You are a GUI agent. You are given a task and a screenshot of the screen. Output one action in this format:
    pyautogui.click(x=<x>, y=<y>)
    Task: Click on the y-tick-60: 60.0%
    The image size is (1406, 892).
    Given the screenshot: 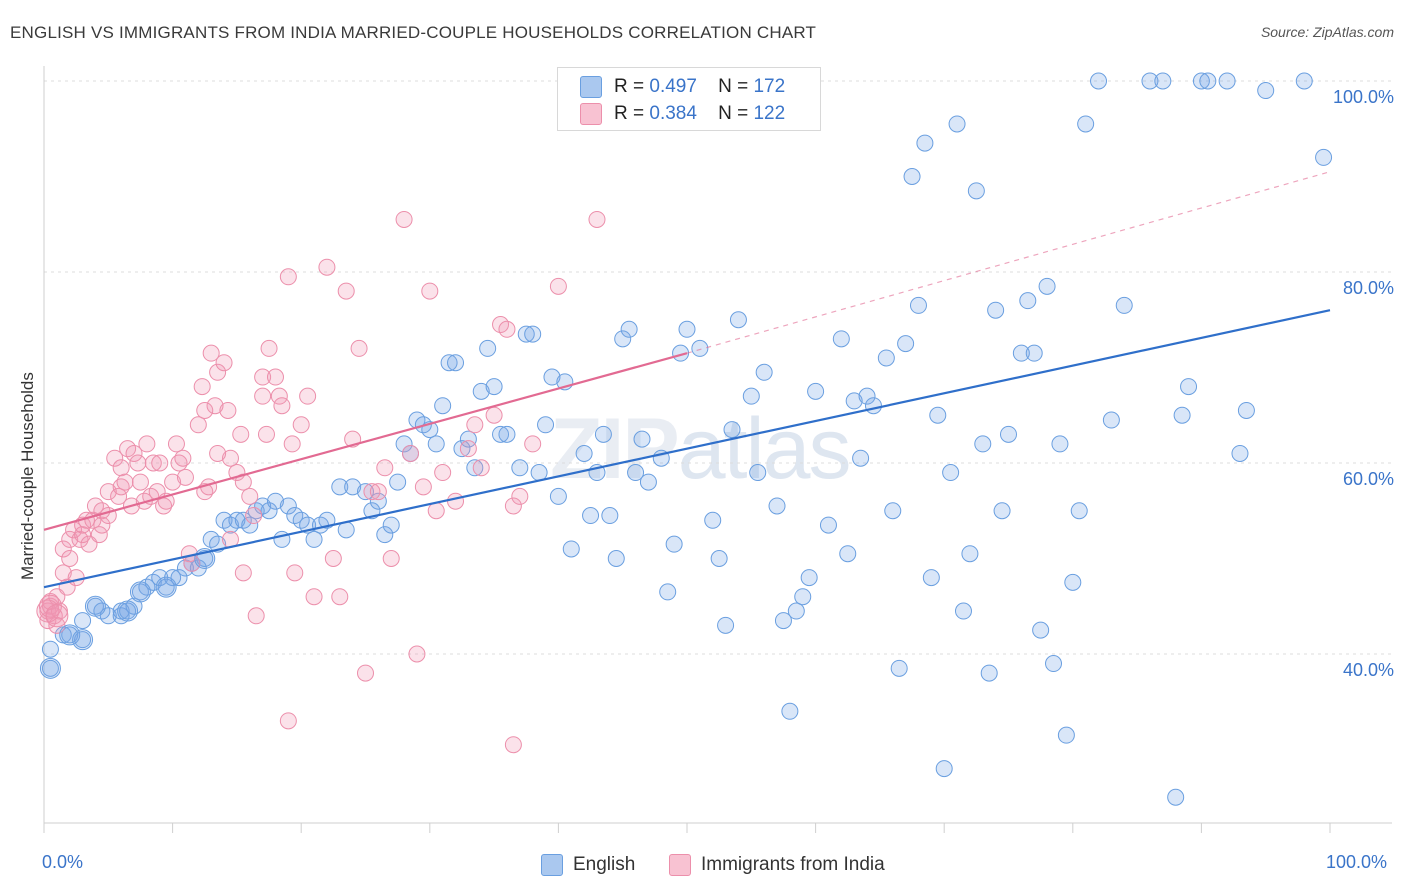 What is the action you would take?
    pyautogui.click(x=1368, y=479)
    